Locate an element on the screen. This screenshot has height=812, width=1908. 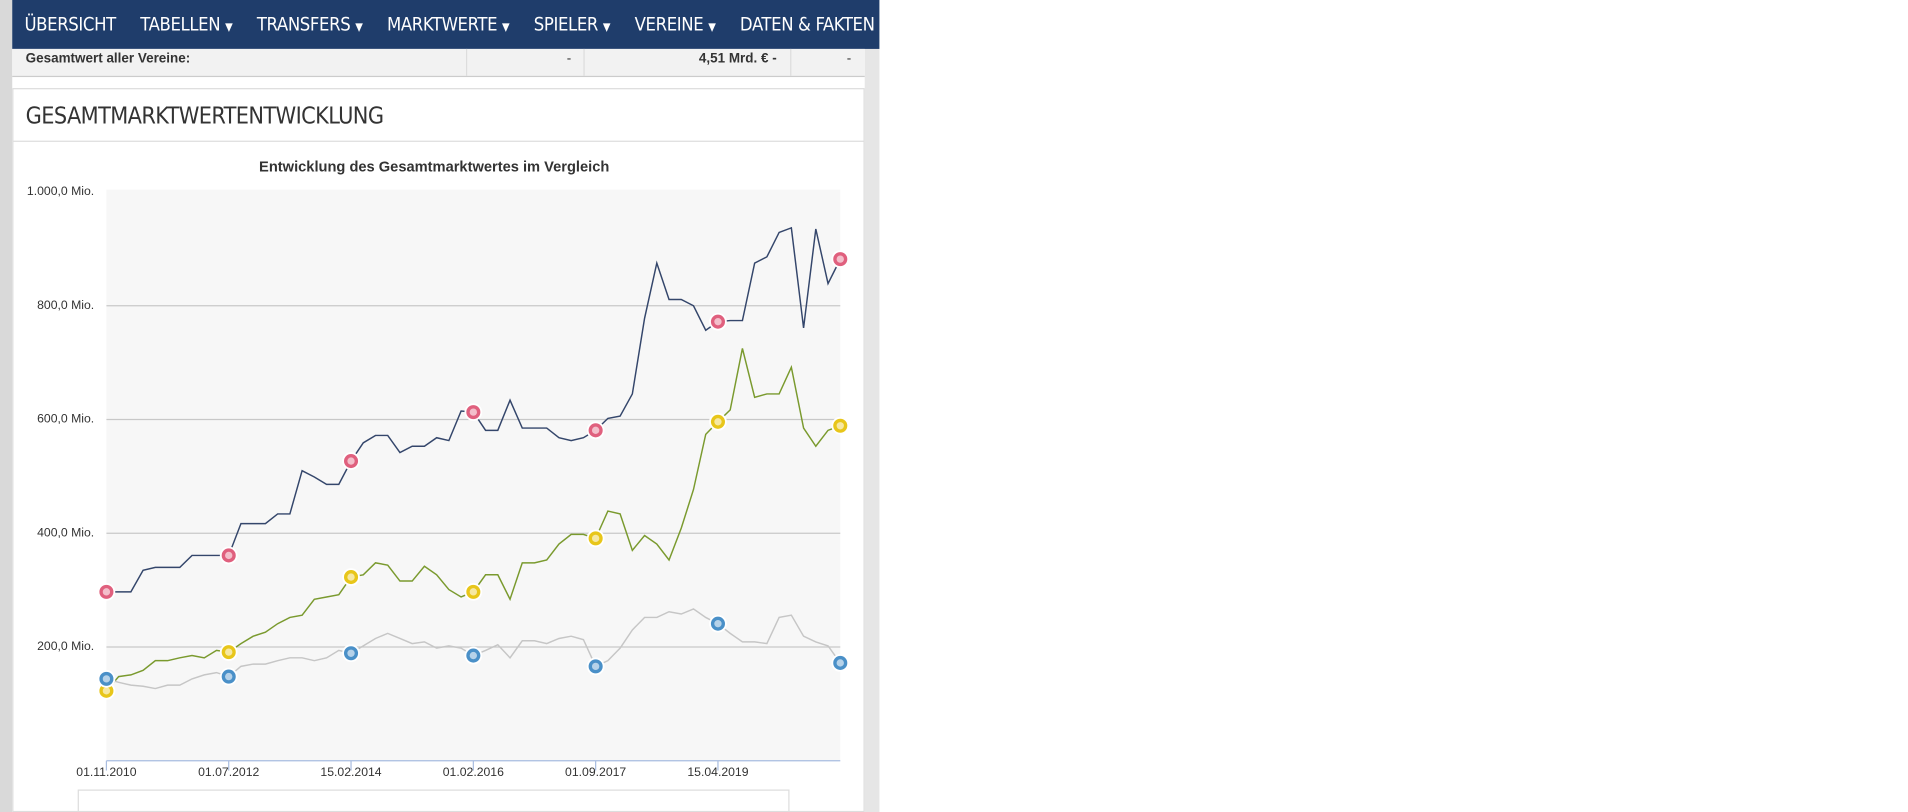
nav-label: ÜBERSICHT is located at coordinates (70, 24).